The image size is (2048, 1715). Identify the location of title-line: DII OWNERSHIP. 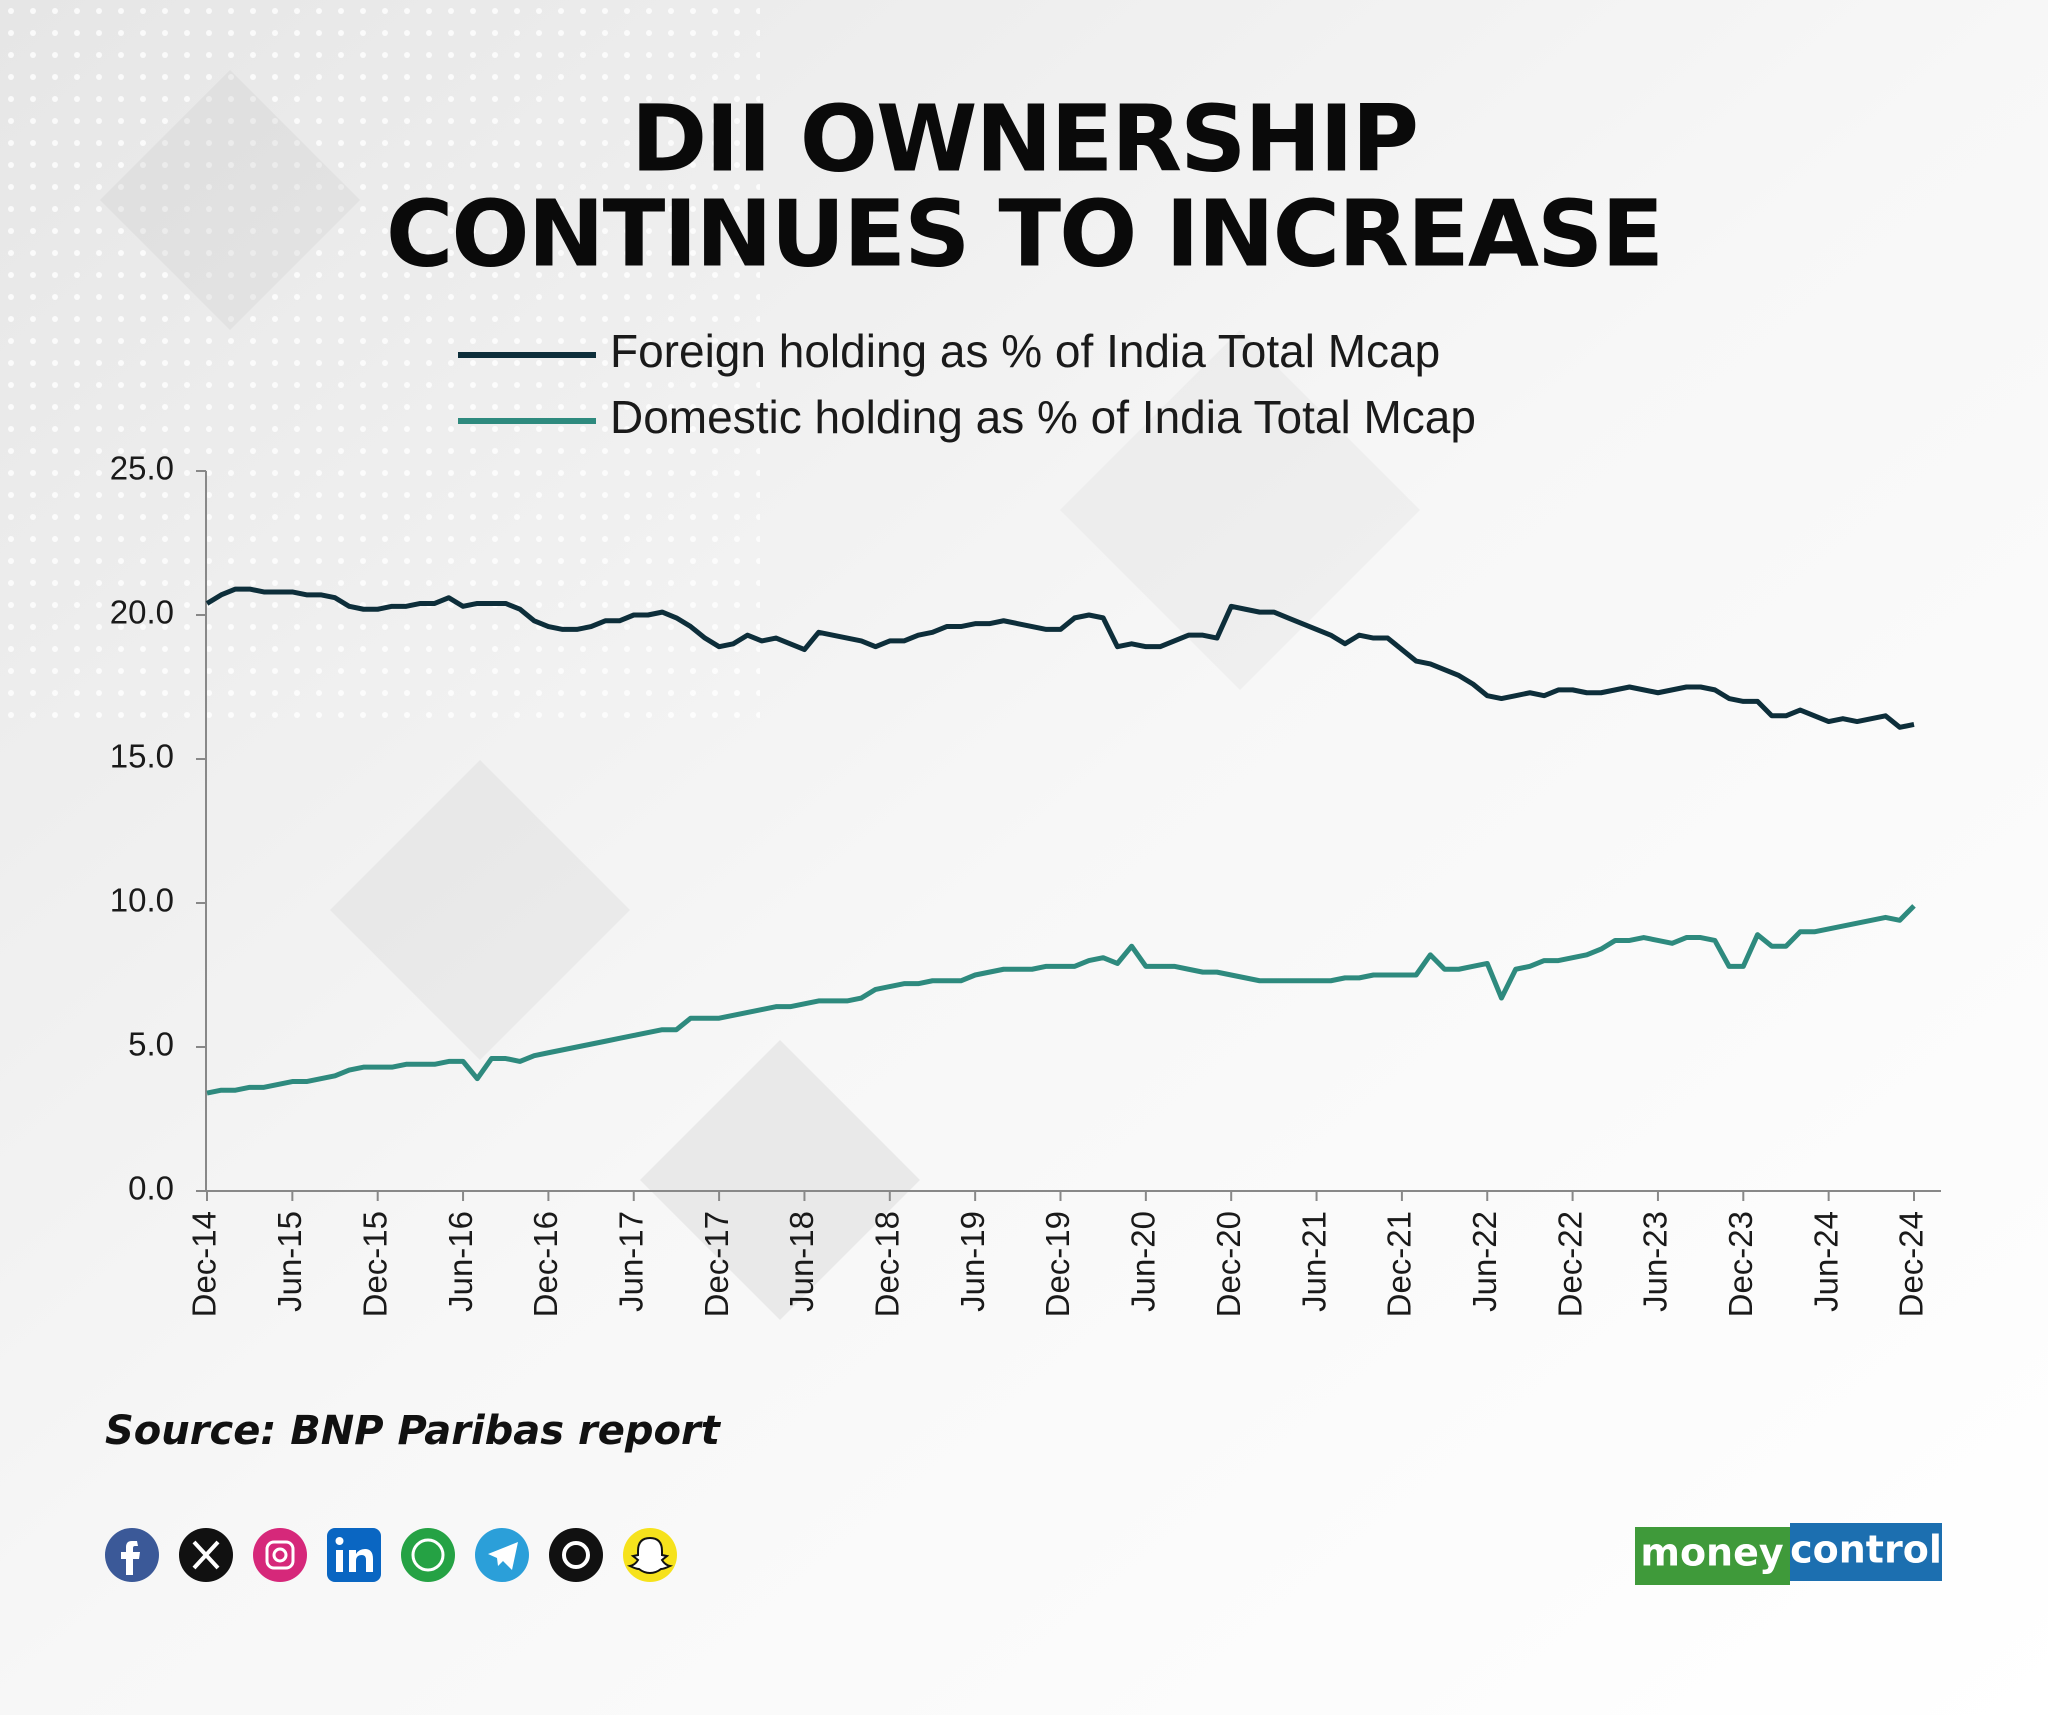
(1024, 138).